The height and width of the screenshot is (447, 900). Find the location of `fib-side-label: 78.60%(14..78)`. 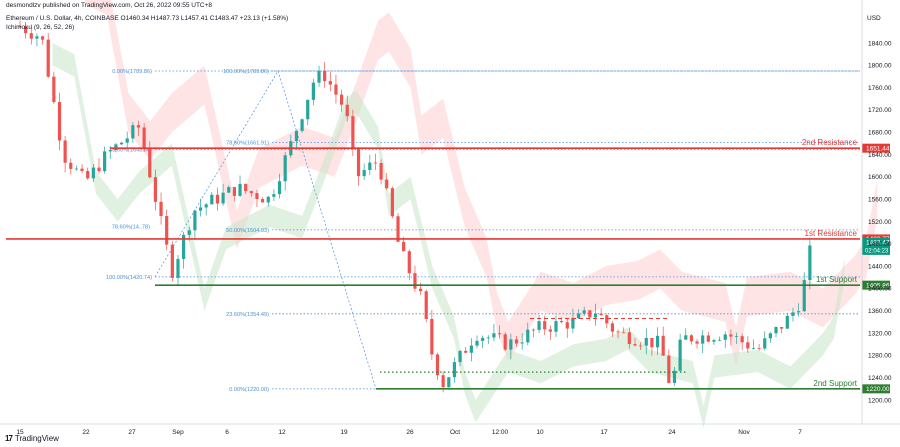

fib-side-label: 78.60%(14..78) is located at coordinates (131, 228).